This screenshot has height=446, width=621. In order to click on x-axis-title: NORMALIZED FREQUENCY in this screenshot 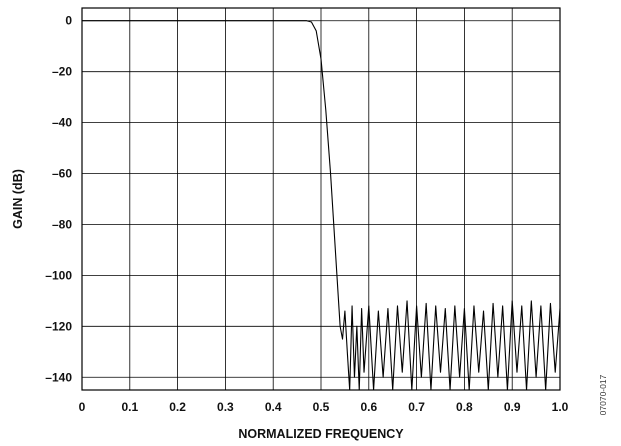, I will do `click(321, 434)`.